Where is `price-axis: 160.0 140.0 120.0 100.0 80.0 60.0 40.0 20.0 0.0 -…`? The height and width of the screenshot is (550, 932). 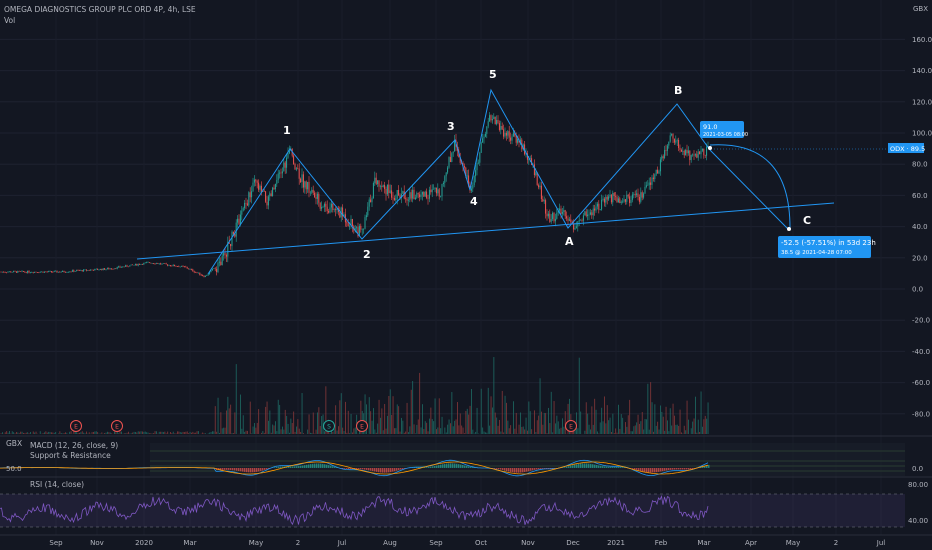
price-axis: 160.0 140.0 120.0 100.0 80.0 60.0 40.0 20.0 0.0 -… is located at coordinates (922, 227).